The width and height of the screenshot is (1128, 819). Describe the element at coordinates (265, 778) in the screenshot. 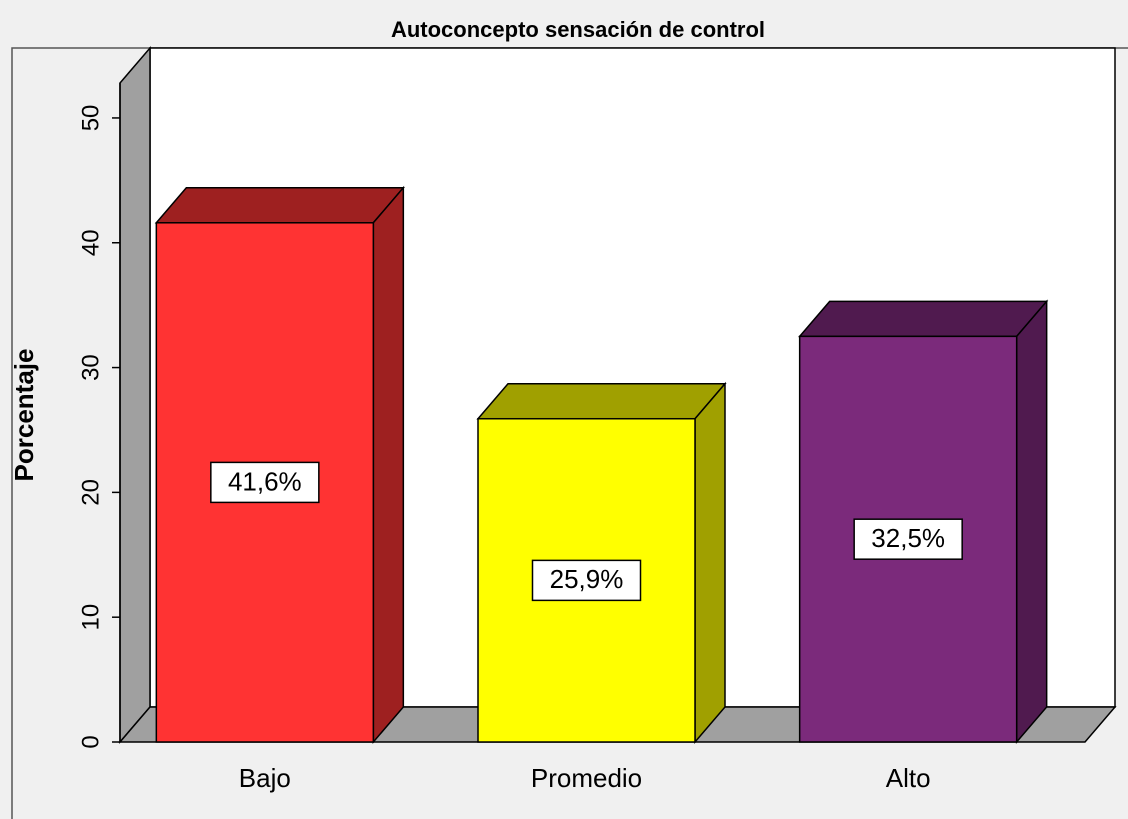

I see `x-tick-label: Bajo` at that location.